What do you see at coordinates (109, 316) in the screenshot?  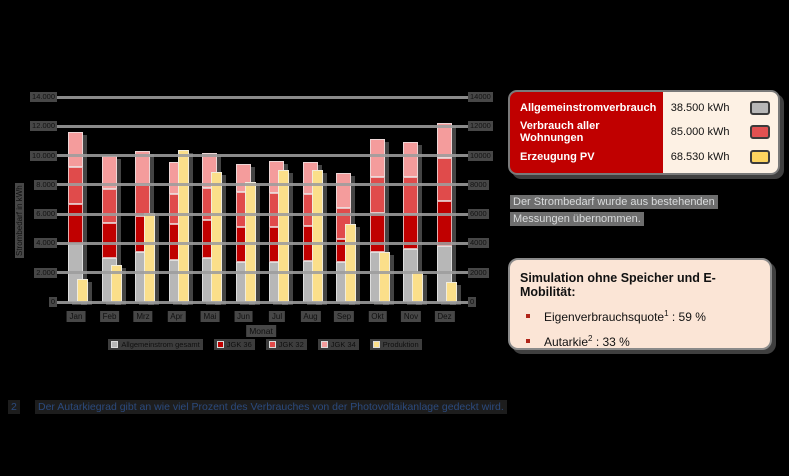 I see `x-tick-feb: Feb` at bounding box center [109, 316].